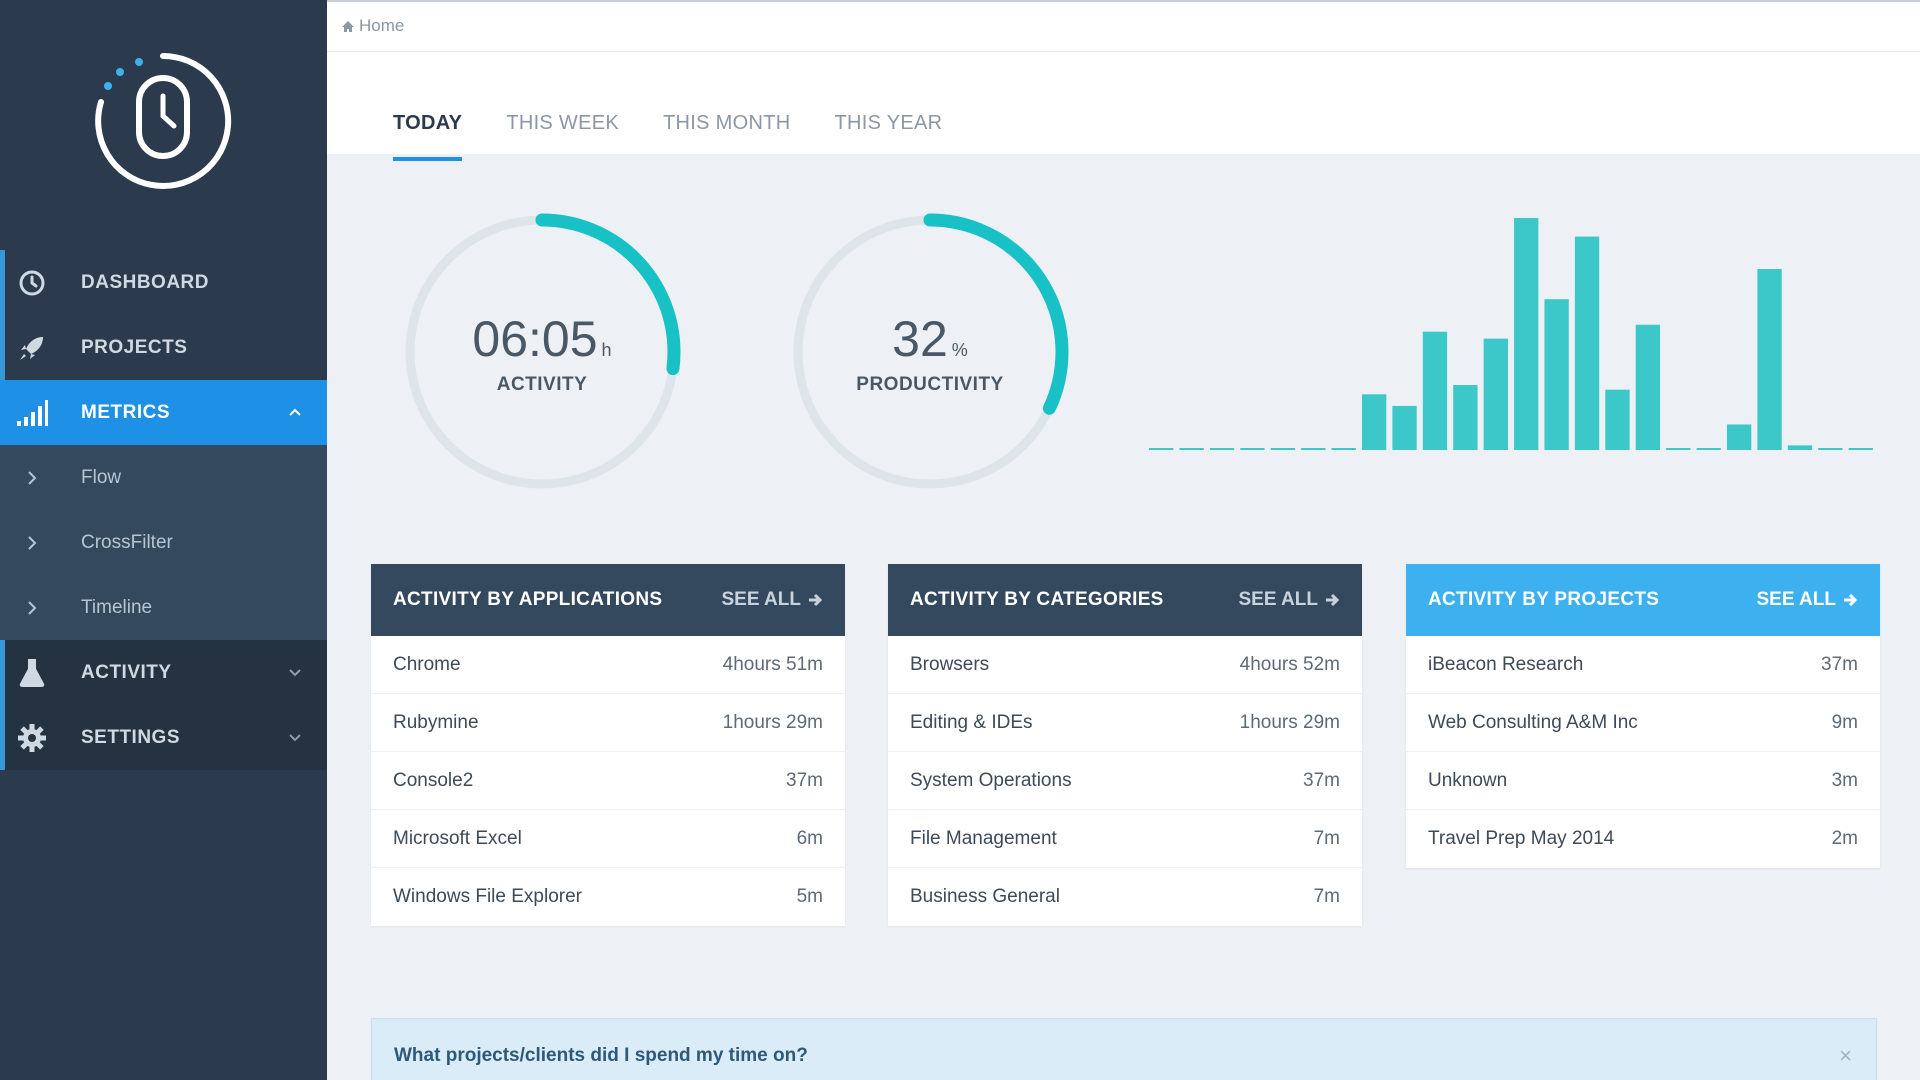  I want to click on gauge-progress-arc, so click(930, 352).